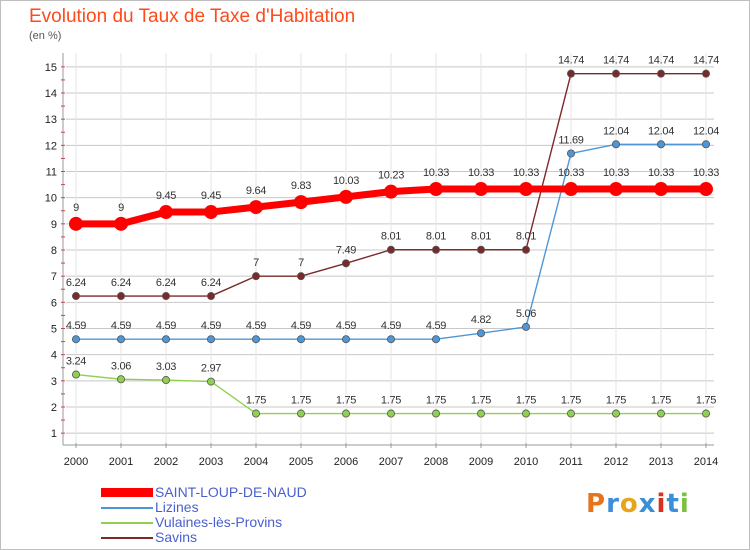  I want to click on y-tick-label: 15, so click(51, 68).